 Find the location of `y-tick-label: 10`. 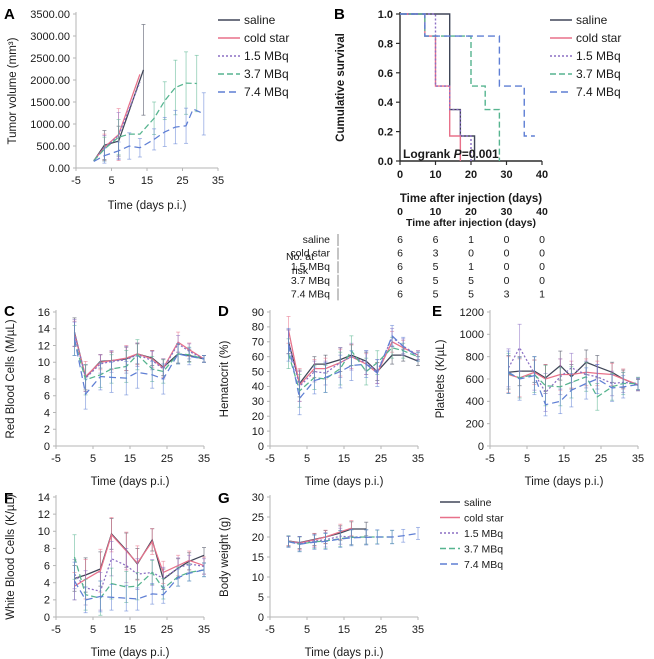

y-tick-label: 10 is located at coordinates (44, 532).